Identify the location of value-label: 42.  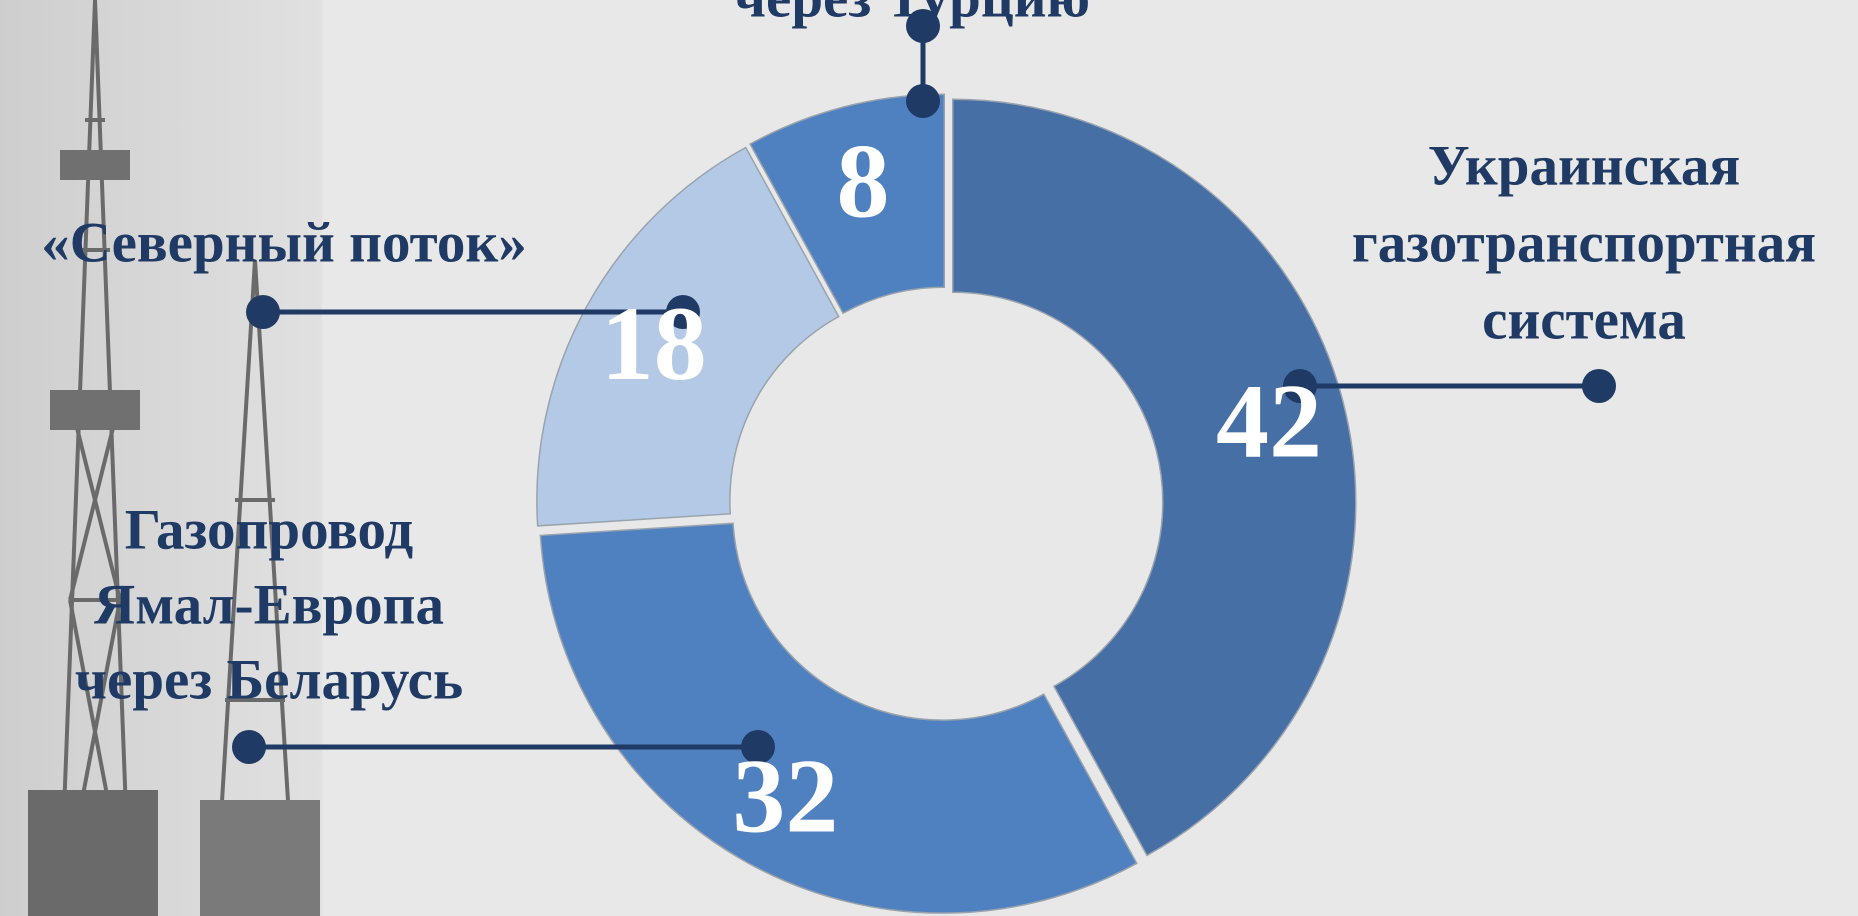
(1269, 421).